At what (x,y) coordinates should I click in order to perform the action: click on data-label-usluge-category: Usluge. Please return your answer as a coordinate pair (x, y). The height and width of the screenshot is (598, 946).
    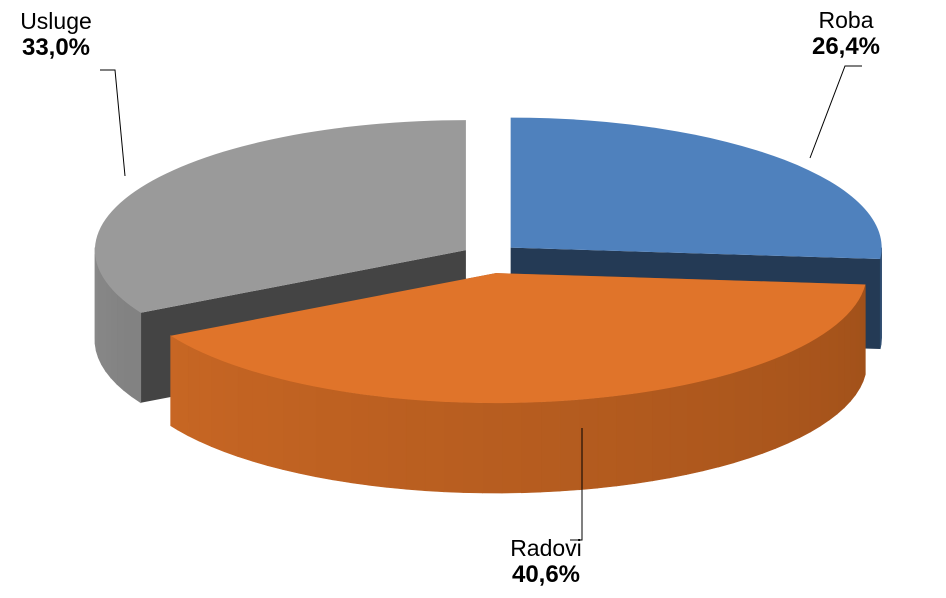
    Looking at the image, I should click on (56, 21).